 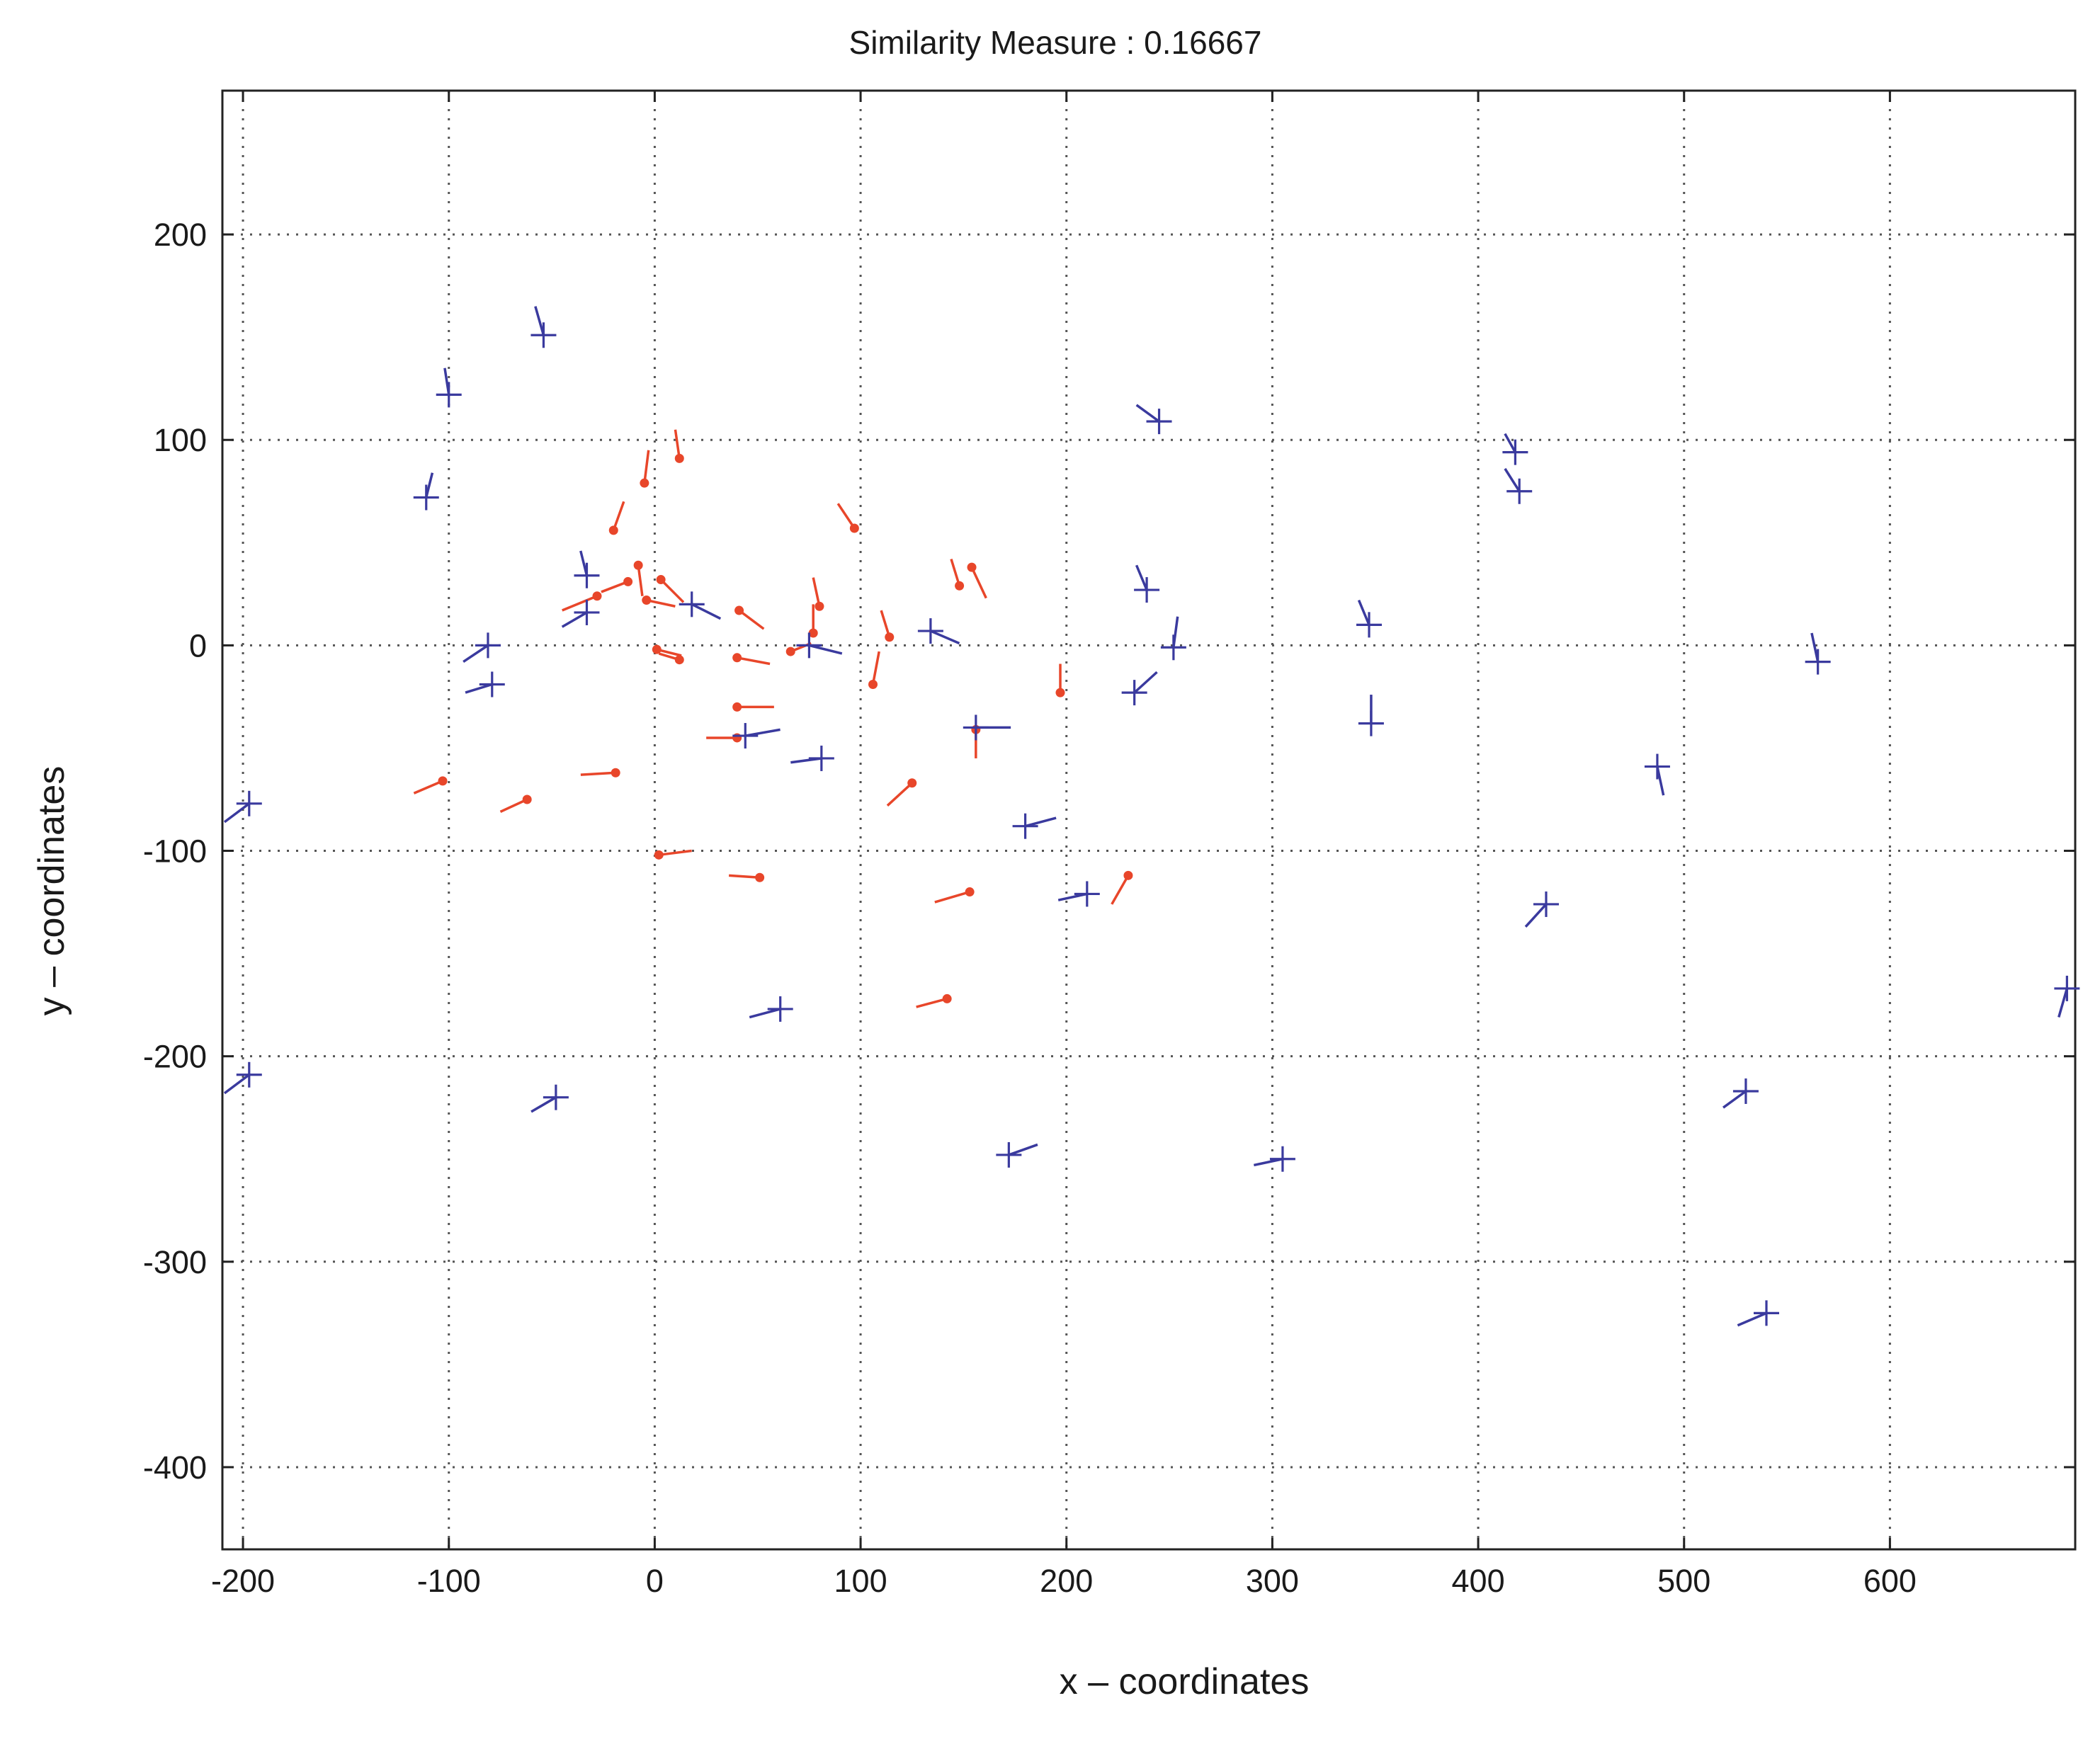 I want to click on x-tick-label: 200, so click(x=1066, y=1581).